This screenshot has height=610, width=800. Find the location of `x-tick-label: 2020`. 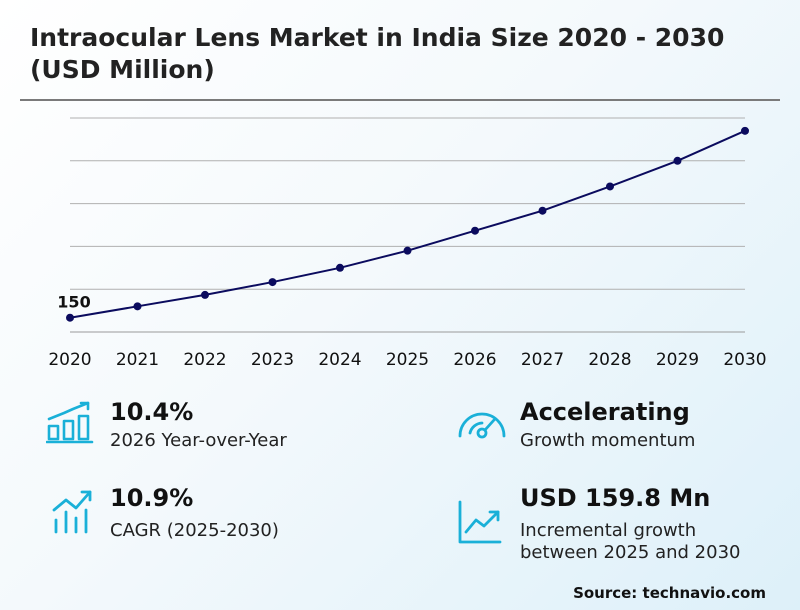

x-tick-label: 2020 is located at coordinates (69, 360).